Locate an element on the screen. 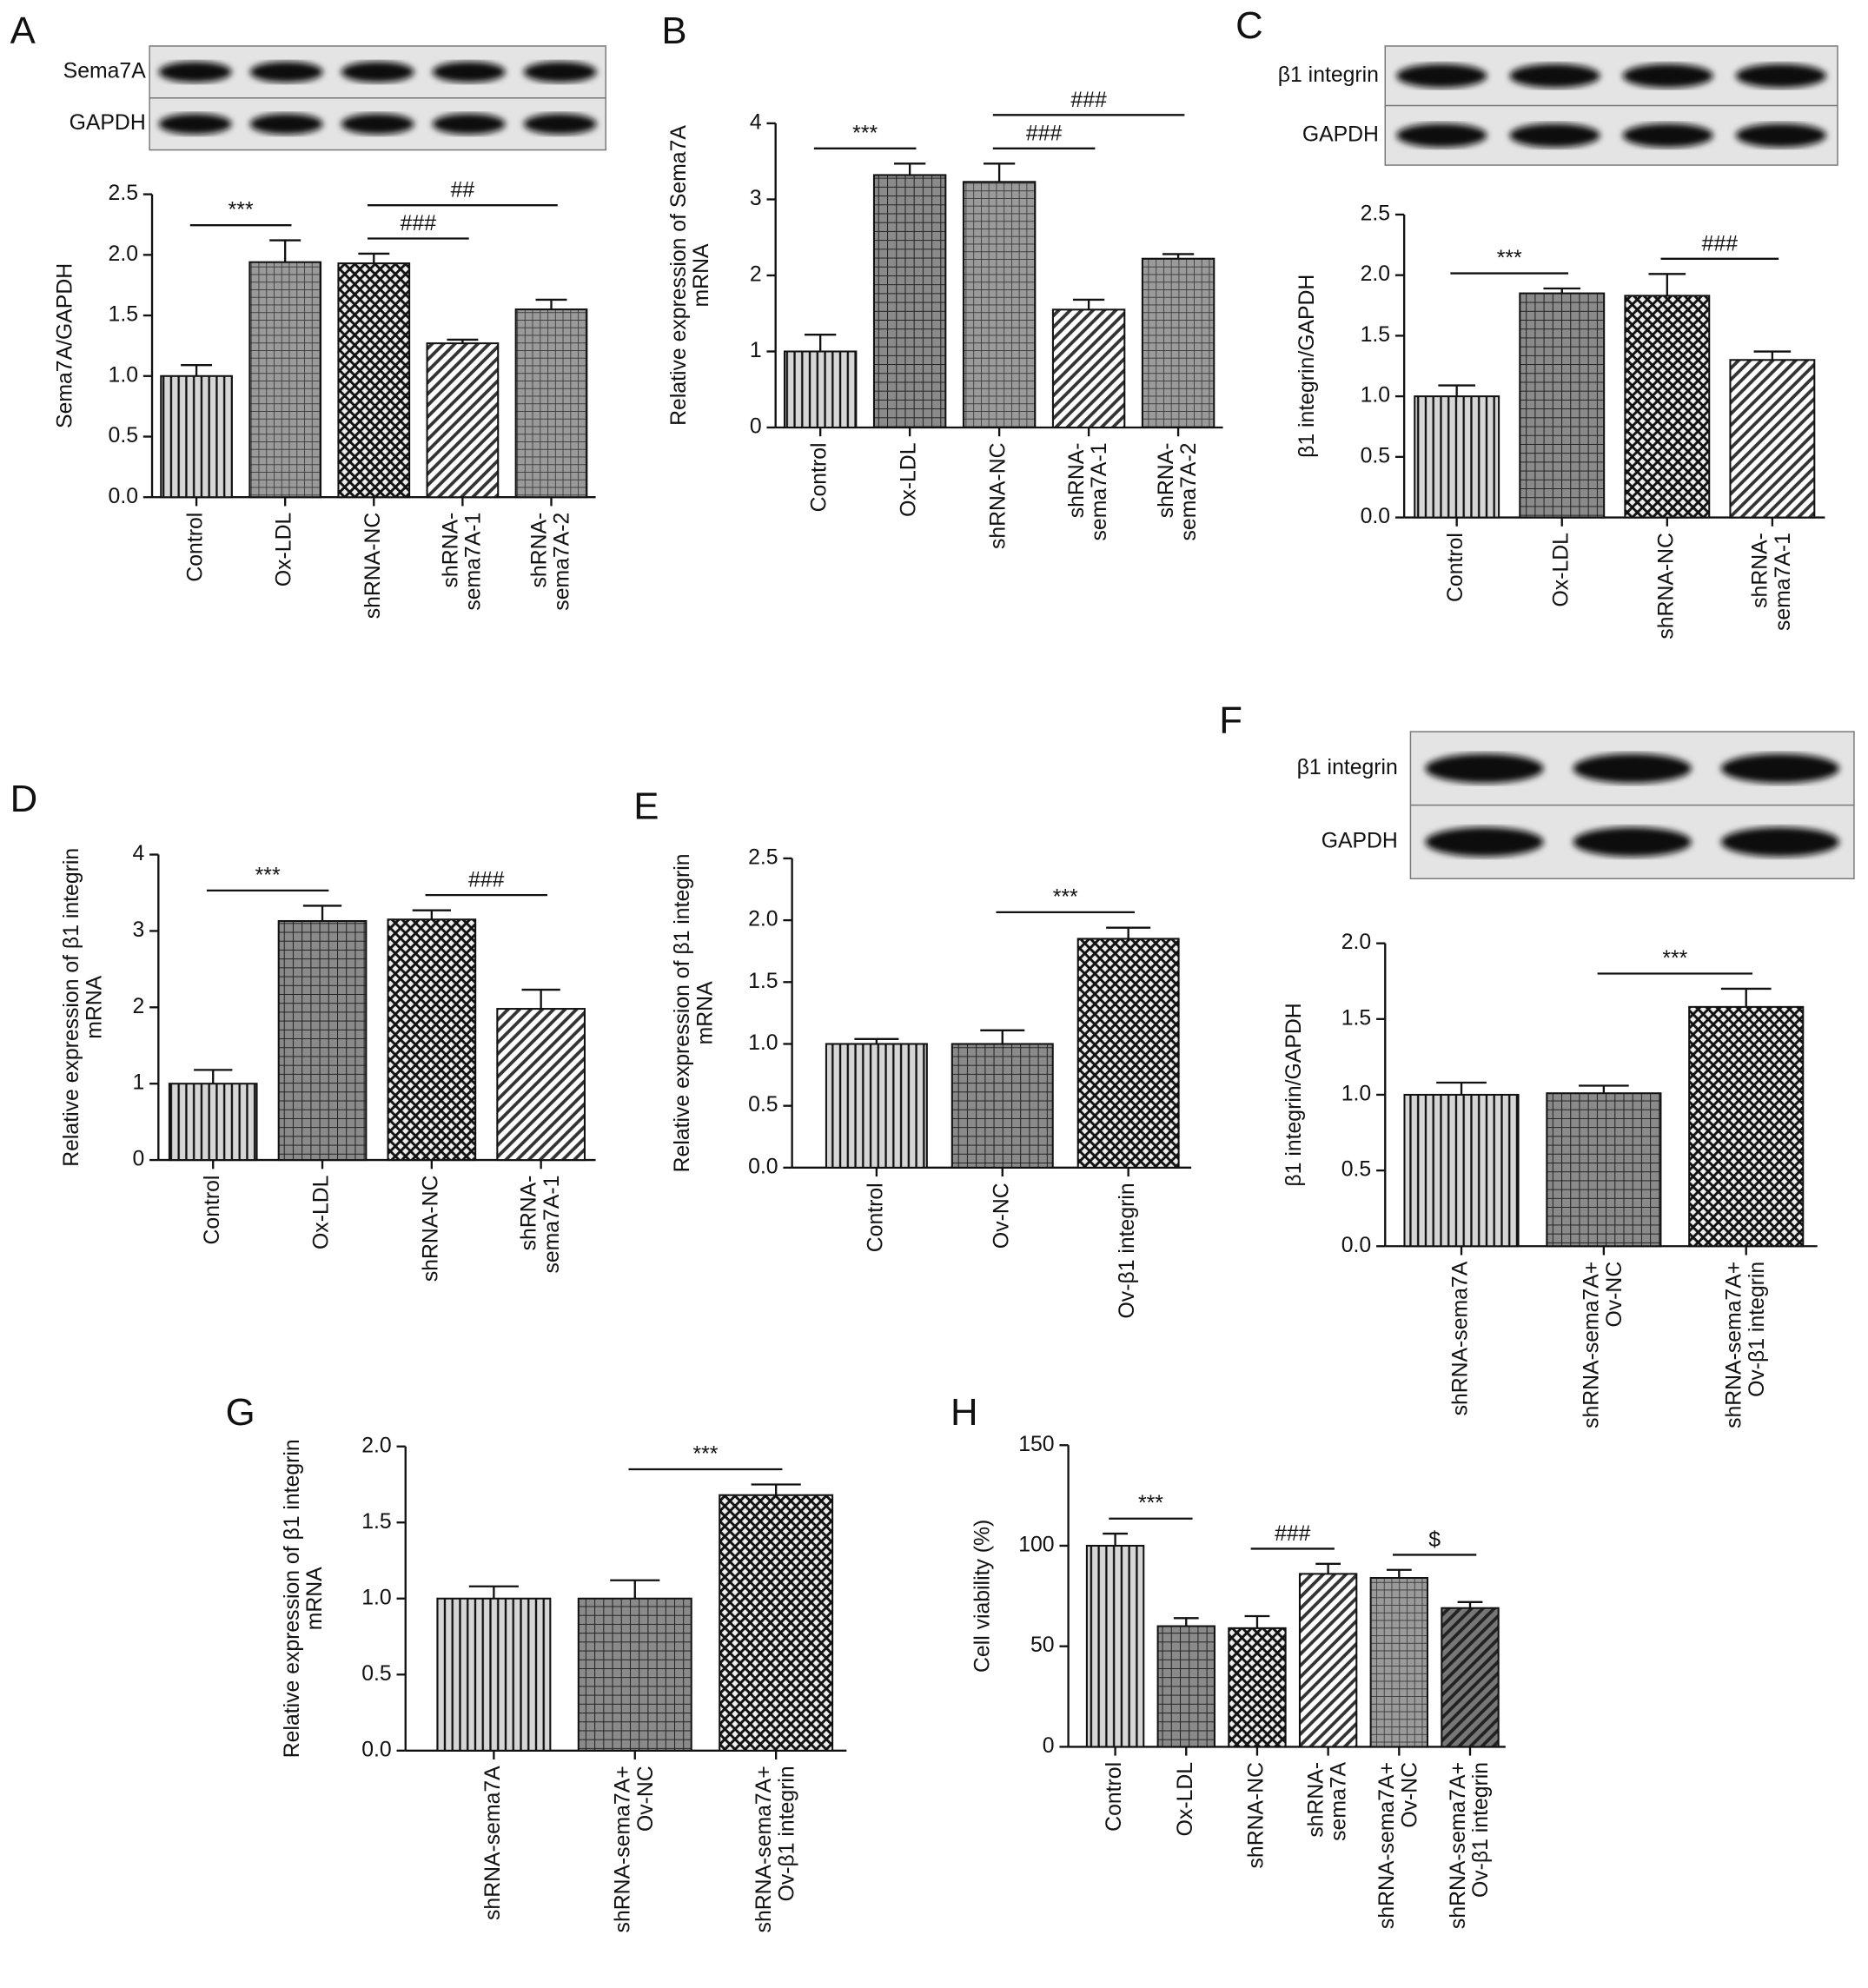 Image resolution: width=1868 pixels, height=1988 pixels. x-tick-label: Ov-β1 integrin is located at coordinates (1127, 1250).